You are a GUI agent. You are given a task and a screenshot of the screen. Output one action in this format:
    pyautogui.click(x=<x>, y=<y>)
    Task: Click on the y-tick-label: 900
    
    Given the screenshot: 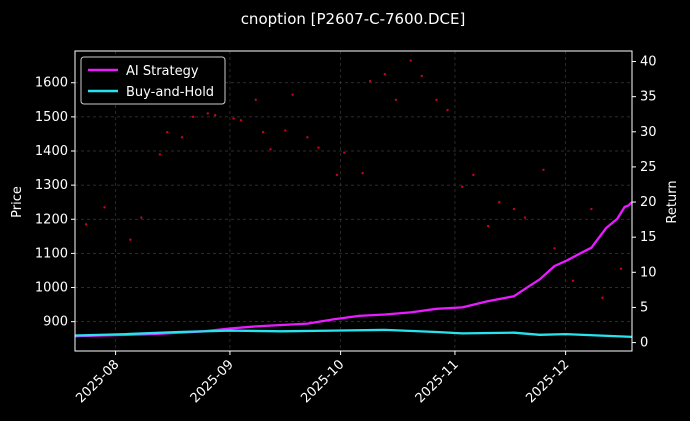 What is the action you would take?
    pyautogui.click(x=55, y=322)
    